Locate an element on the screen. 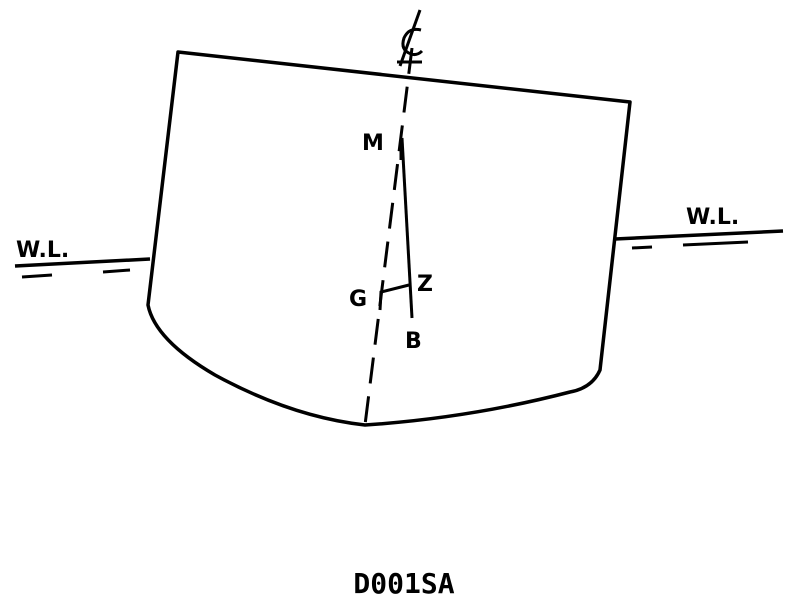 This screenshot has width=790, height=611. righting-arm-point-label: Z is located at coordinates (425, 284).